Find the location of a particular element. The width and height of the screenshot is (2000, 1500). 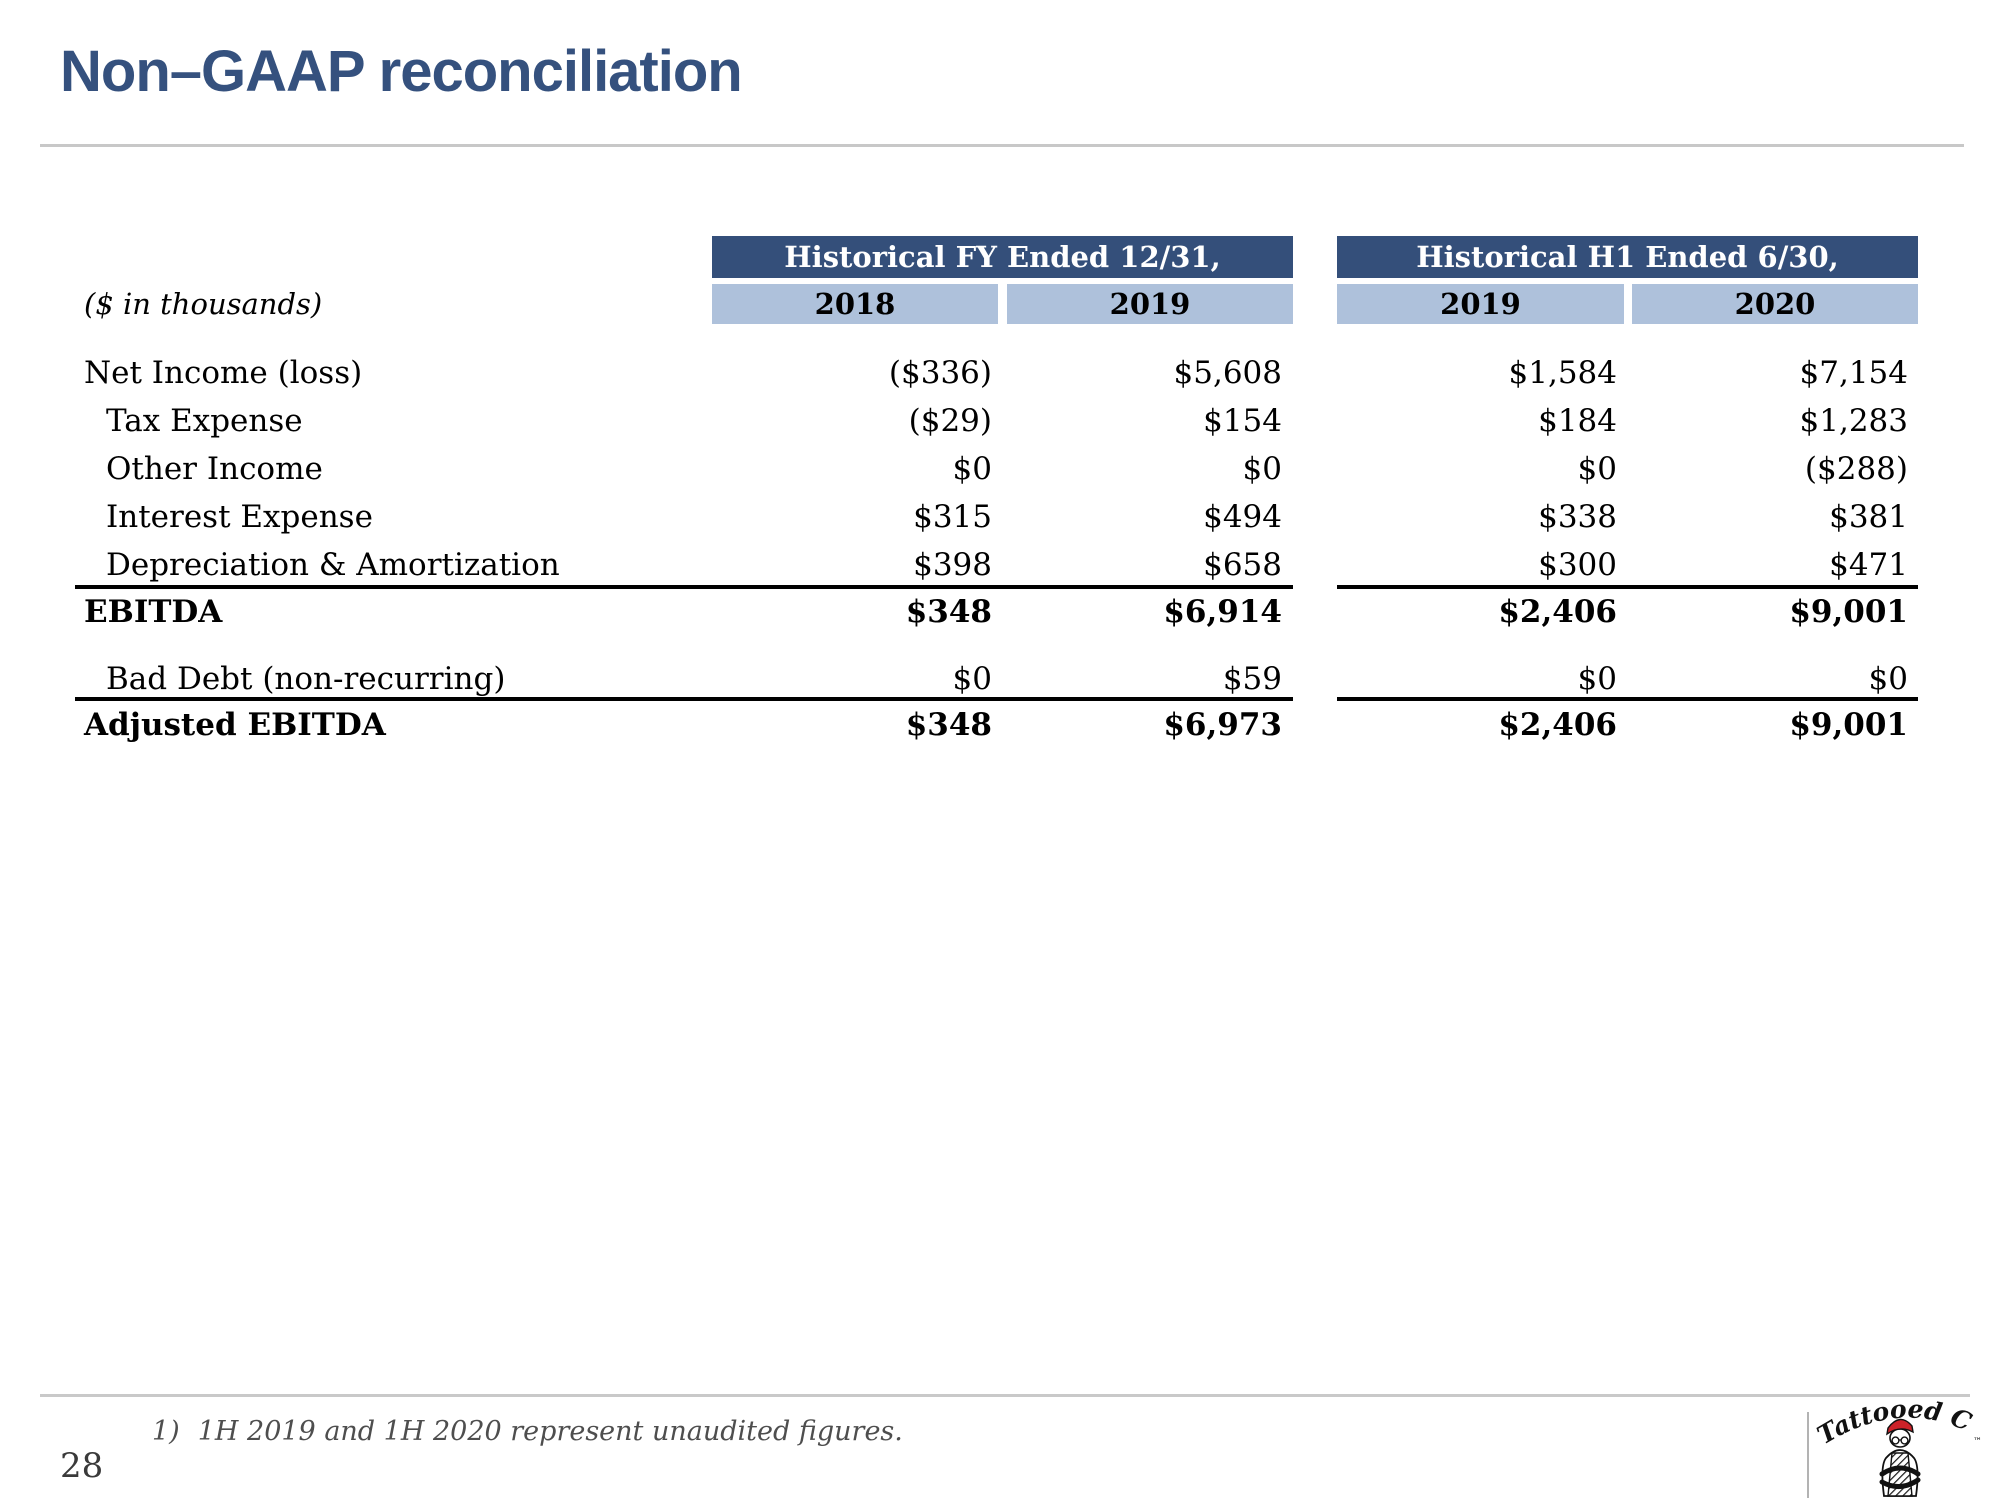

chef-beanie is located at coordinates (1900, 1427).